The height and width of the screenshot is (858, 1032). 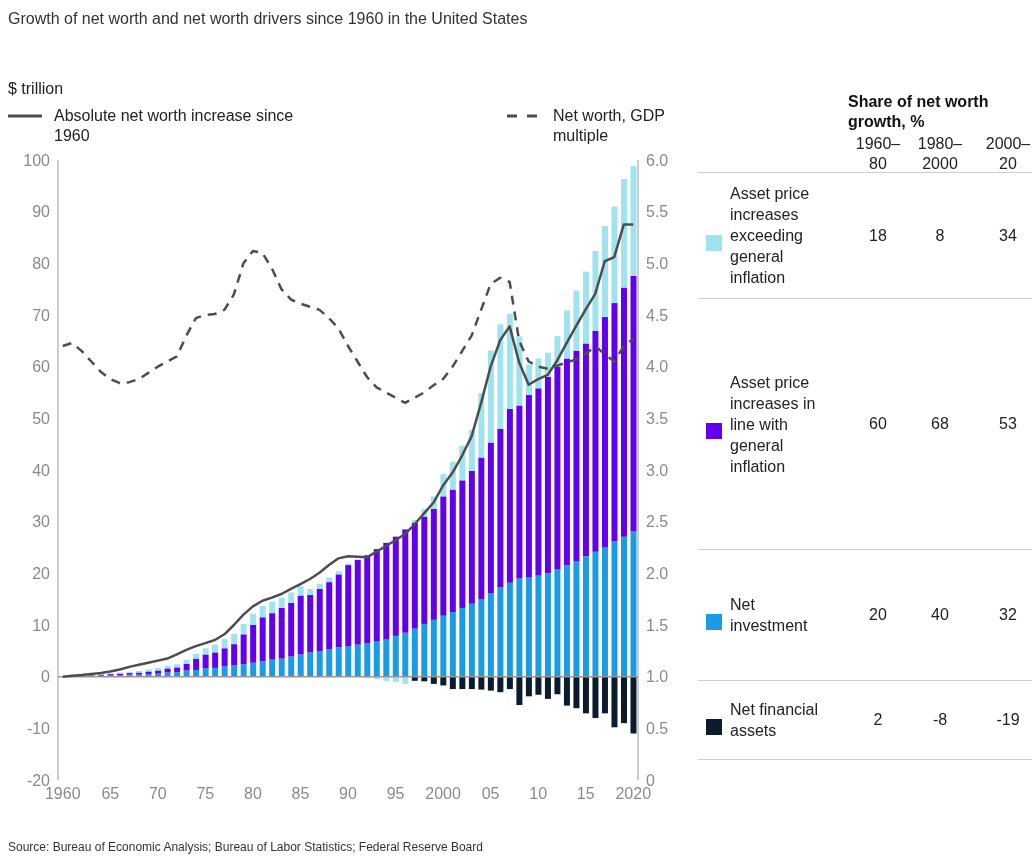 What do you see at coordinates (41, 419) in the screenshot?
I see `y-tick-label: 50` at bounding box center [41, 419].